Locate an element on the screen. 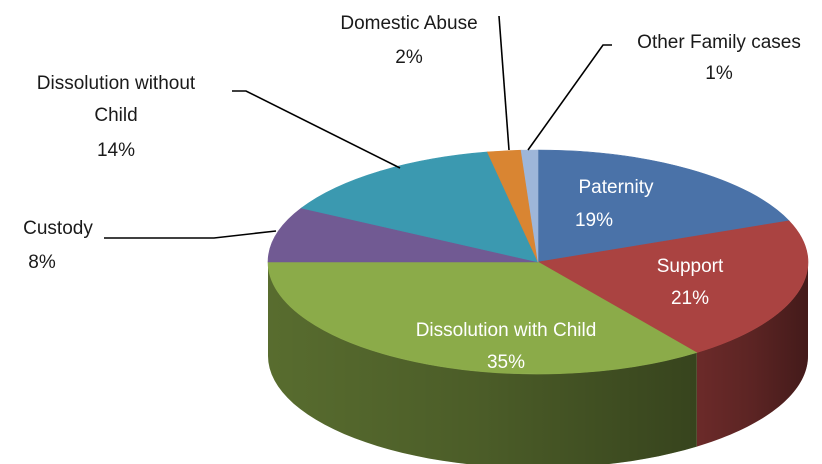  value-label-custody: 8% is located at coordinates (42, 262).